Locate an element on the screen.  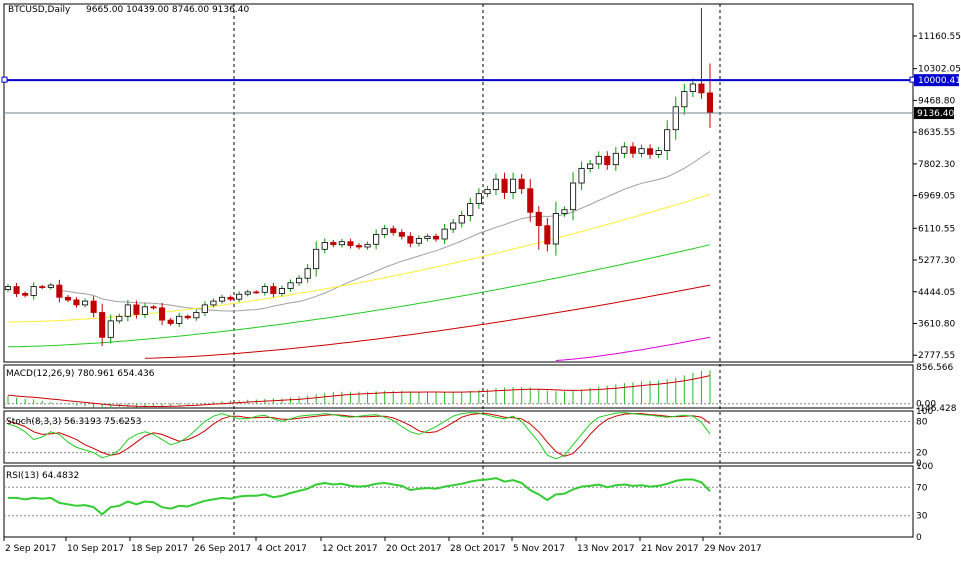
symbol-label: BTCUSD,Daily is located at coordinates (39, 10).